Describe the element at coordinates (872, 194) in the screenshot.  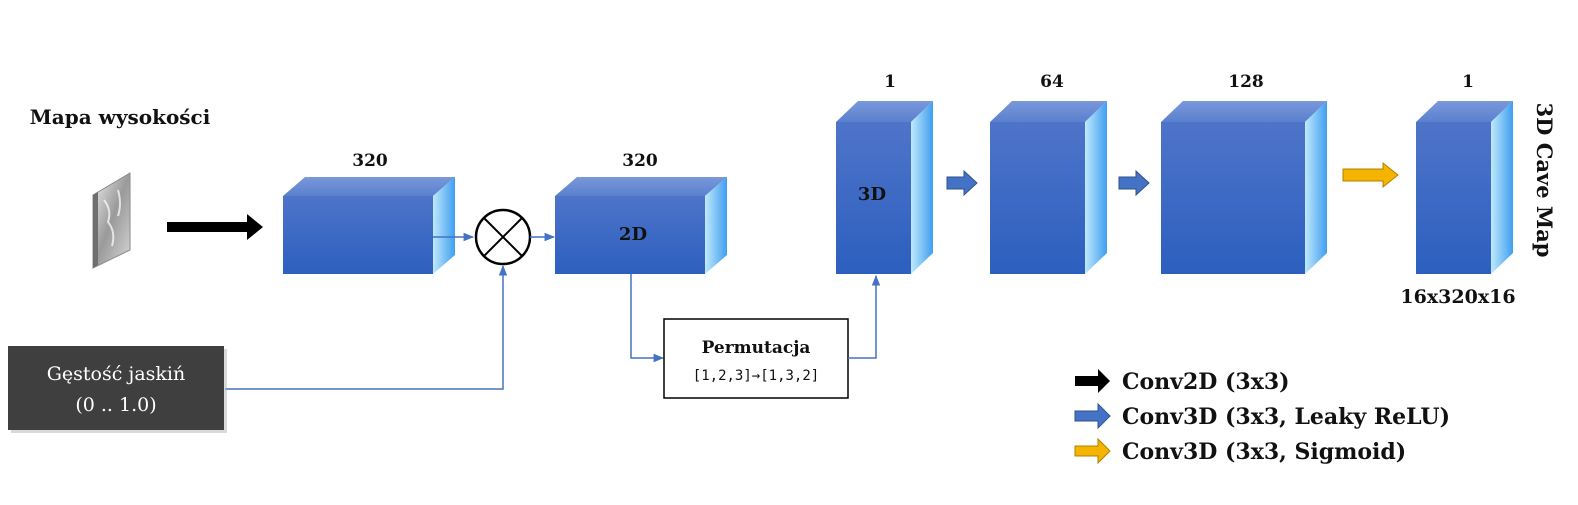
I see `conv3d-block-1-label: 3D` at that location.